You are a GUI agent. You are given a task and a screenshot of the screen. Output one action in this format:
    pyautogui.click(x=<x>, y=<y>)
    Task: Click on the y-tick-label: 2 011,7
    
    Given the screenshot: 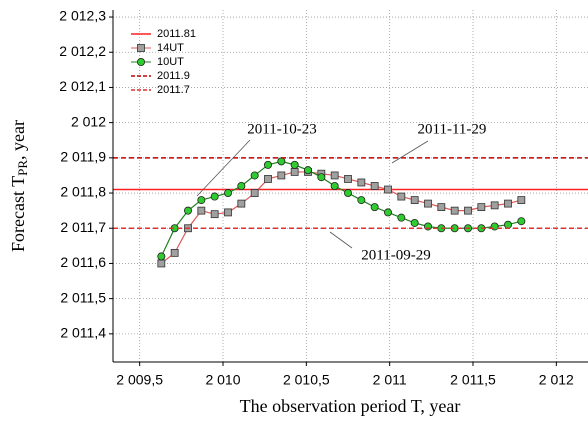 What is the action you would take?
    pyautogui.click(x=83, y=227)
    